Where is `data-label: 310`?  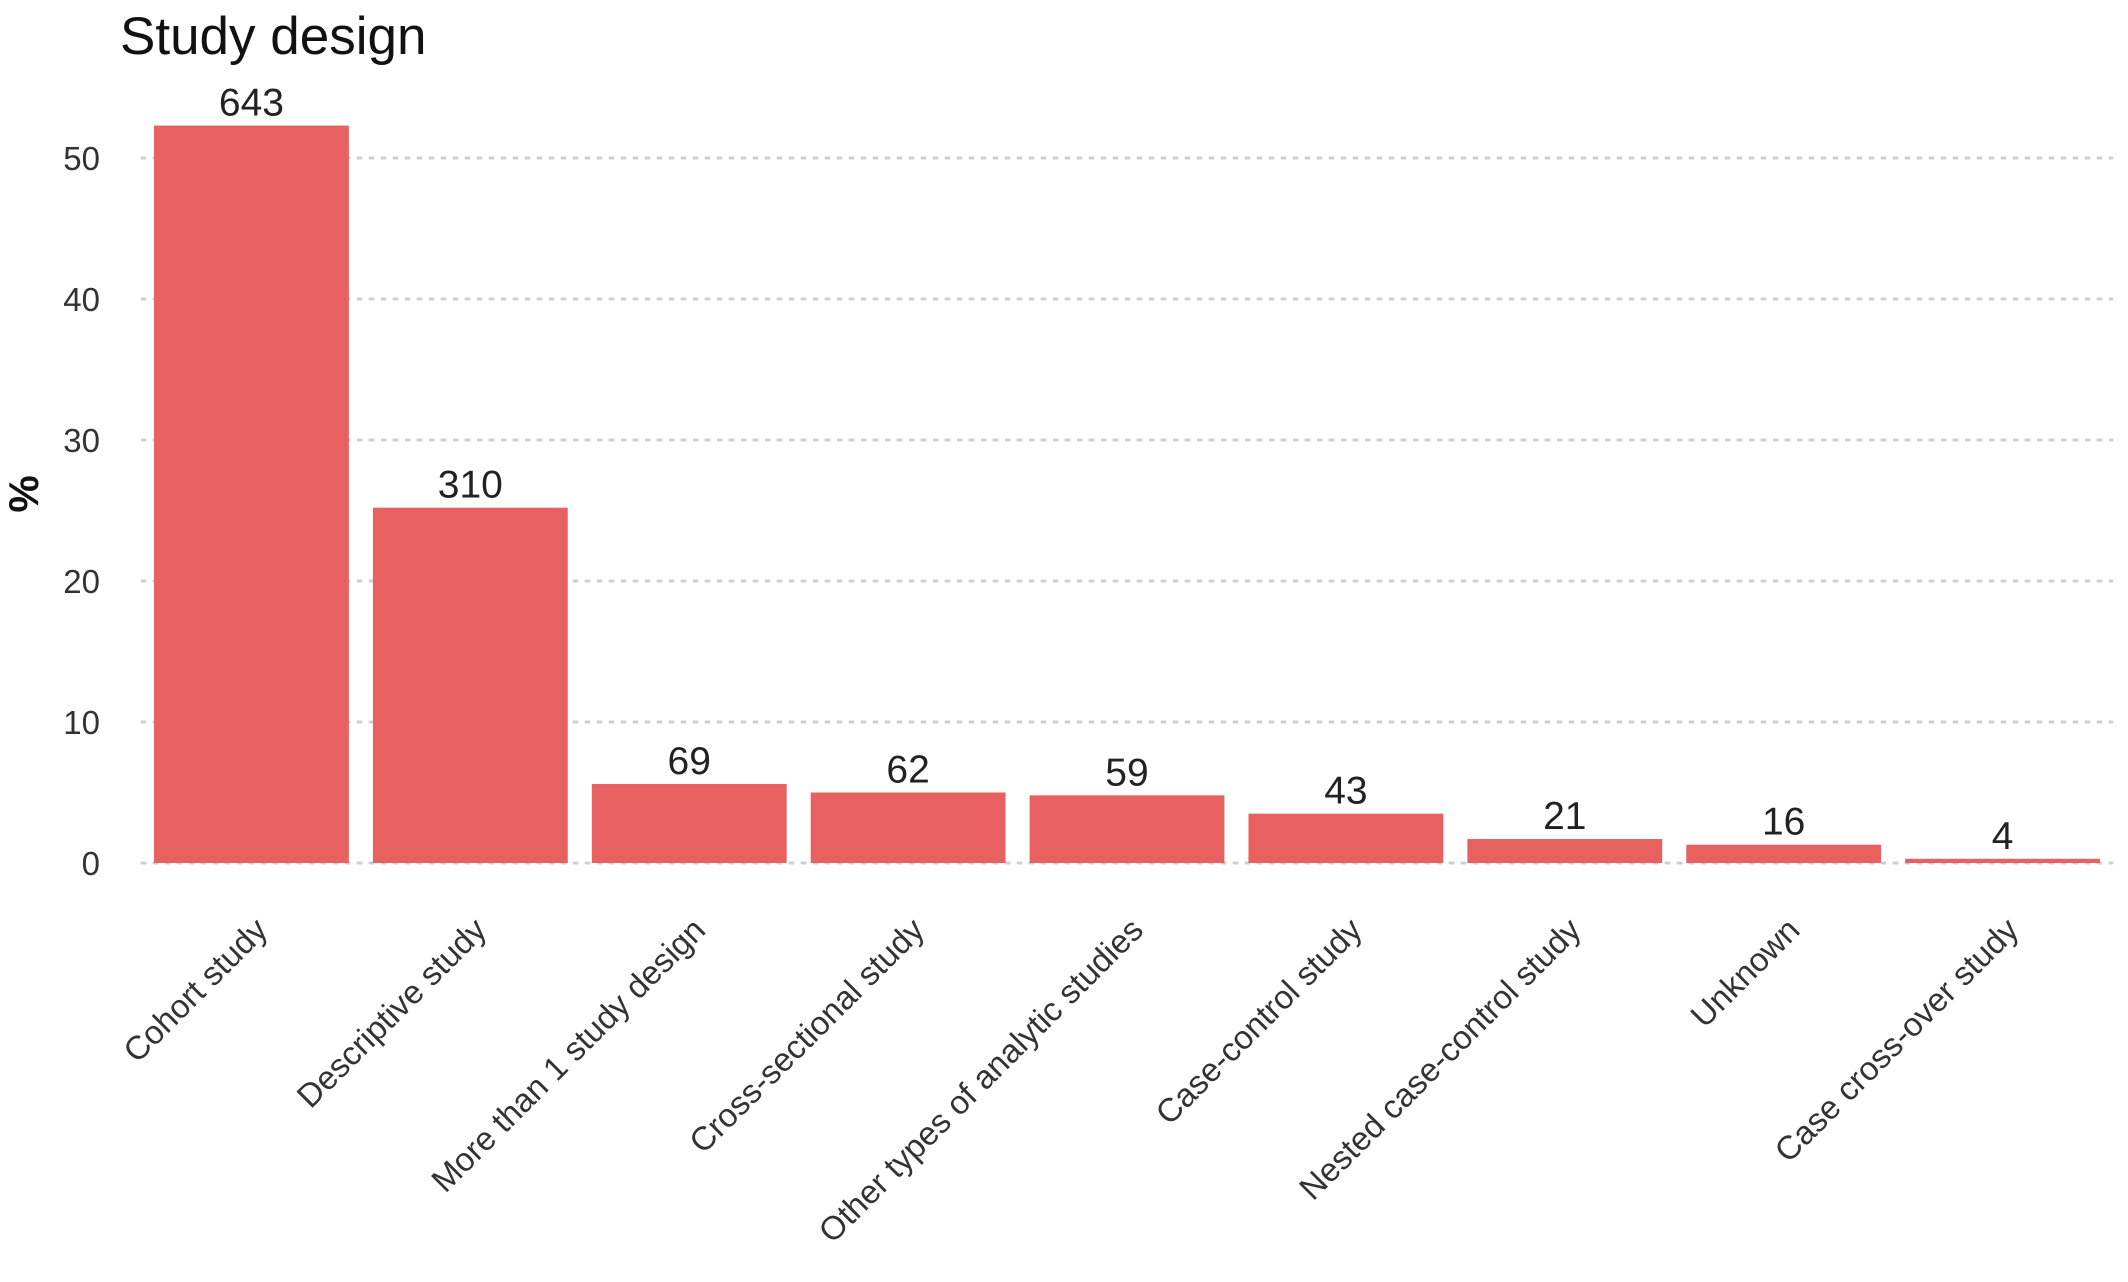 data-label: 310 is located at coordinates (470, 485).